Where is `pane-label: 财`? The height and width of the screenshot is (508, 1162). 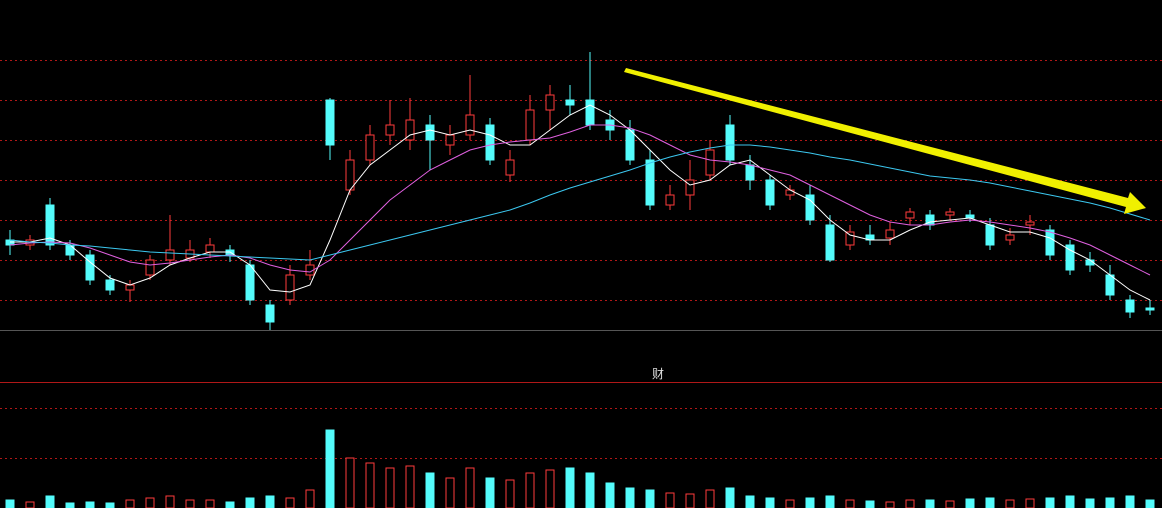 pane-label: 财 is located at coordinates (658, 374).